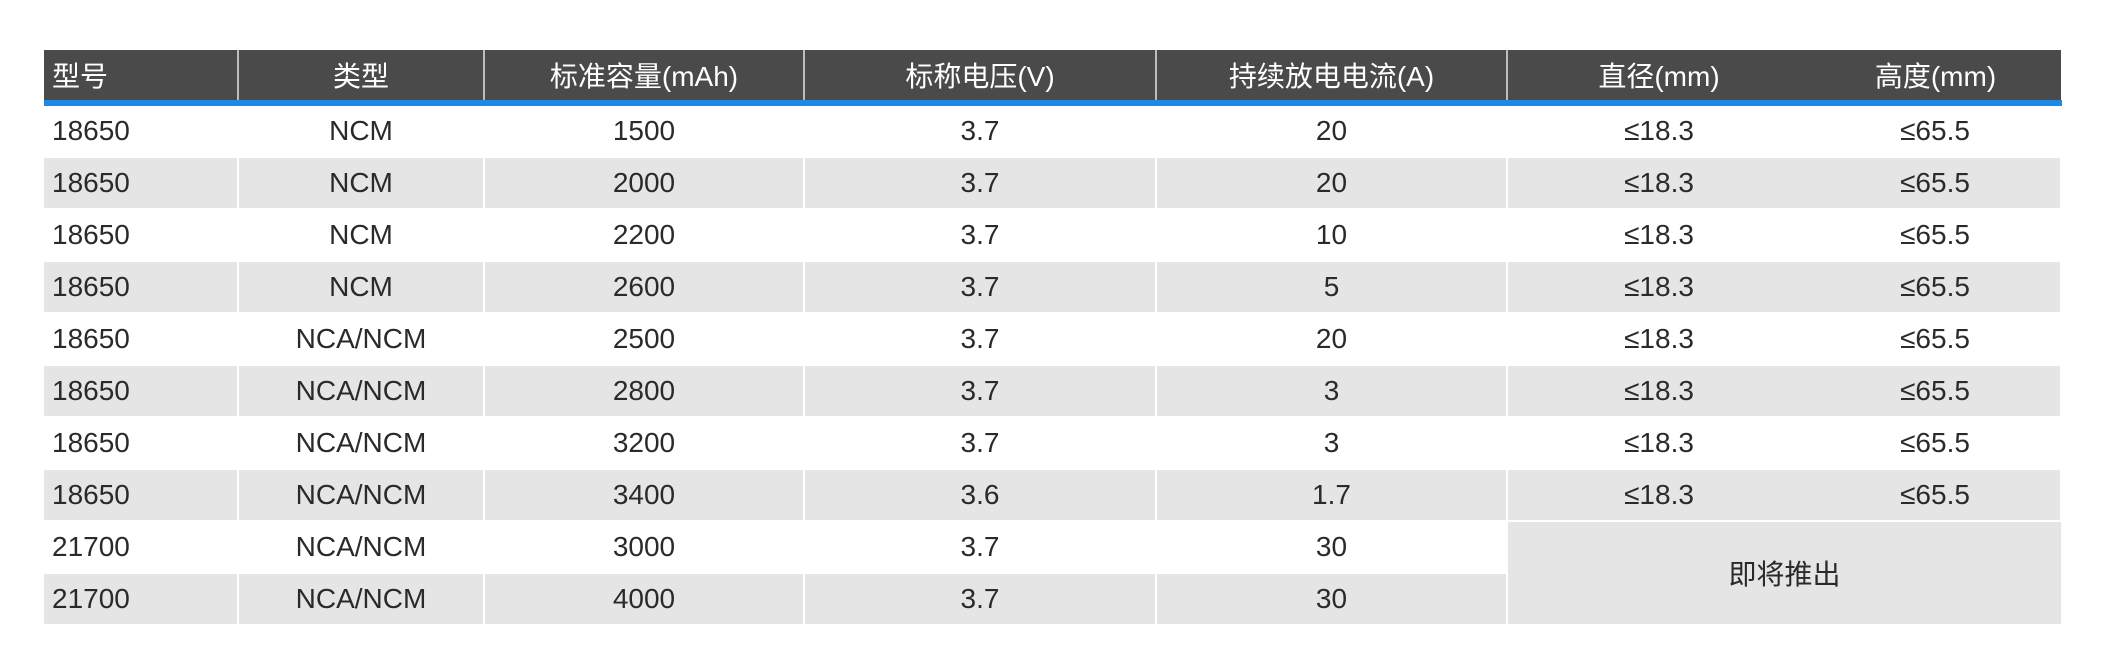  I want to click on table-row: 18650 NCM 1500 3.7 20 ≤18.3 ≤65.5, so click(1053, 130).